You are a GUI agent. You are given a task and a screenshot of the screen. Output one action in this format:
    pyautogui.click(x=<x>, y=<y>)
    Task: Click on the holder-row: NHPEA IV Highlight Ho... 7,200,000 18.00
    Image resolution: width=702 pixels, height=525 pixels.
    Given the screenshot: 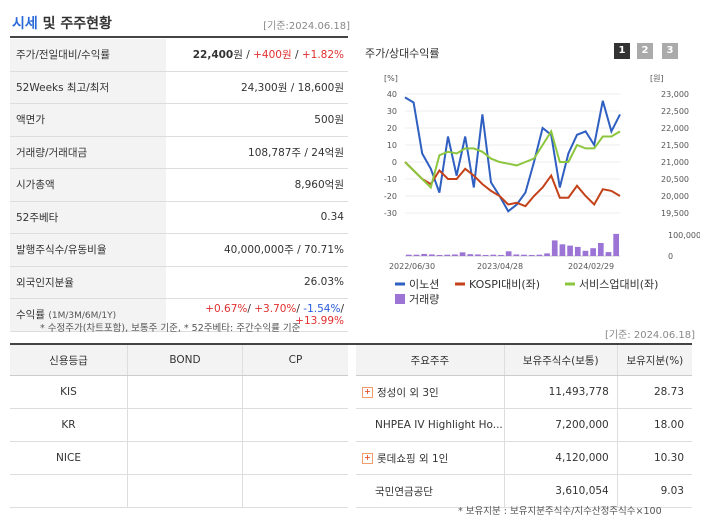 What is the action you would take?
    pyautogui.click(x=524, y=425)
    